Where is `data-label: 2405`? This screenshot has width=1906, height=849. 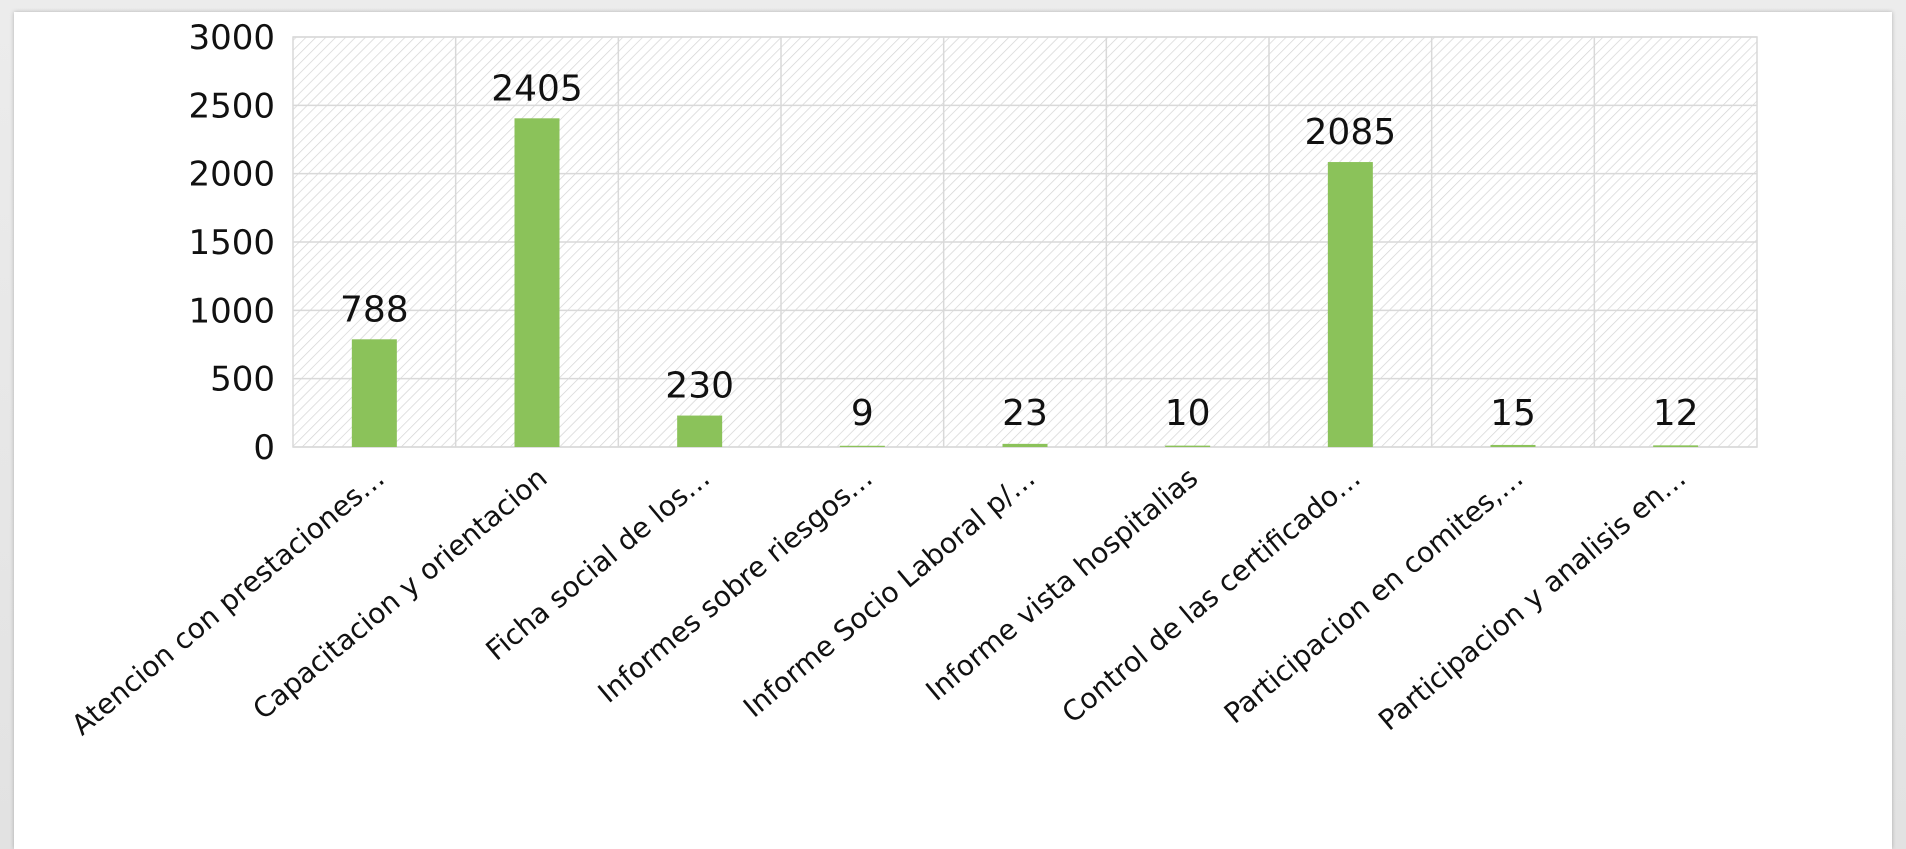 data-label: 2405 is located at coordinates (537, 88).